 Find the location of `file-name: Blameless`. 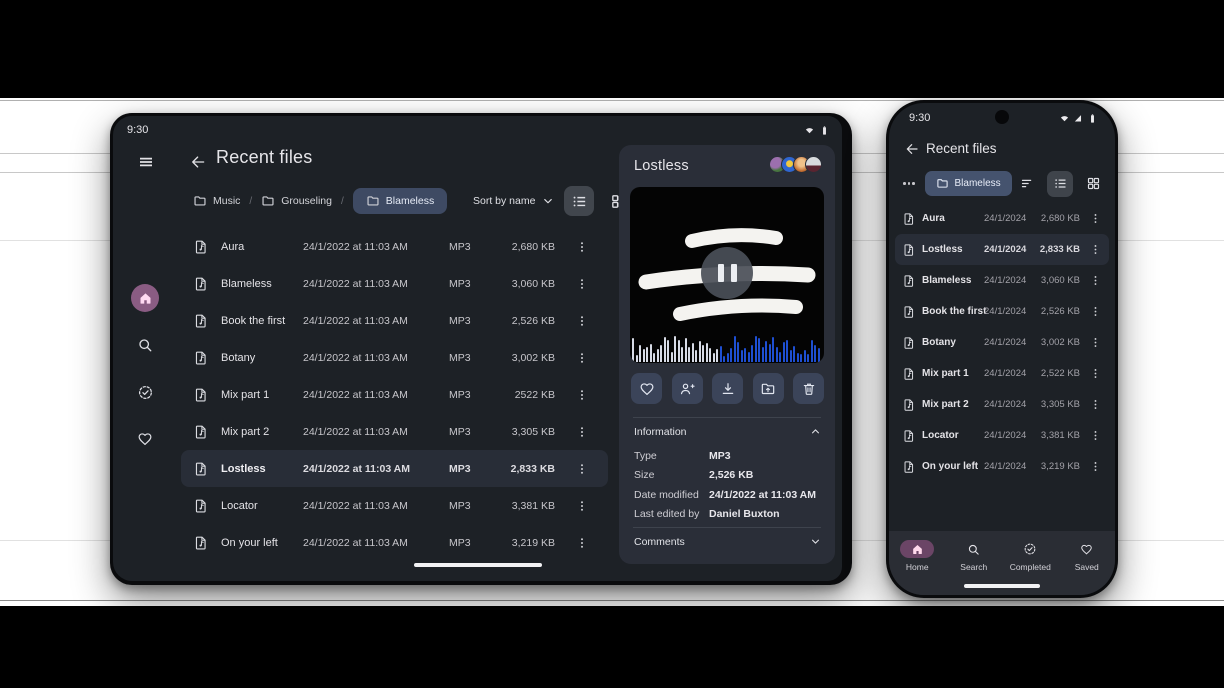

file-name: Blameless is located at coordinates (947, 280).